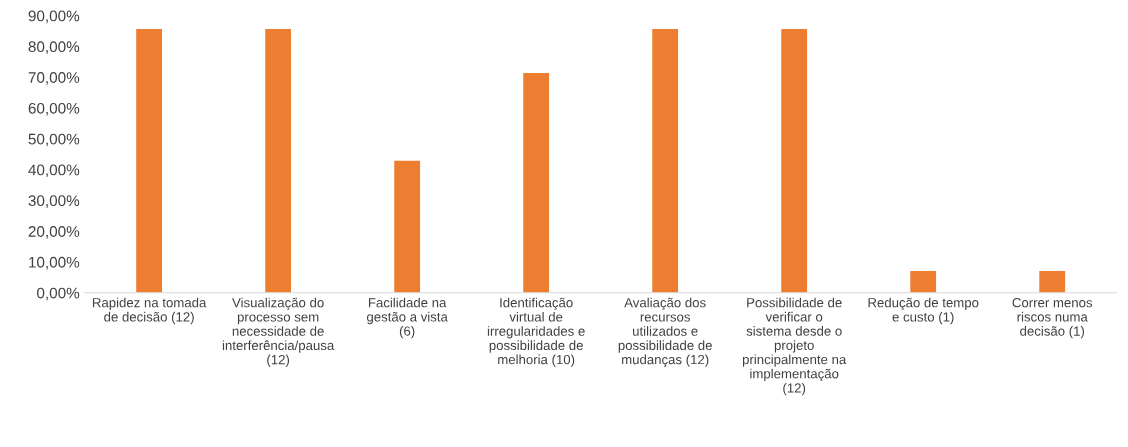 Image resolution: width=1128 pixels, height=447 pixels. I want to click on y-tick-label: 60,00%, so click(54, 109).